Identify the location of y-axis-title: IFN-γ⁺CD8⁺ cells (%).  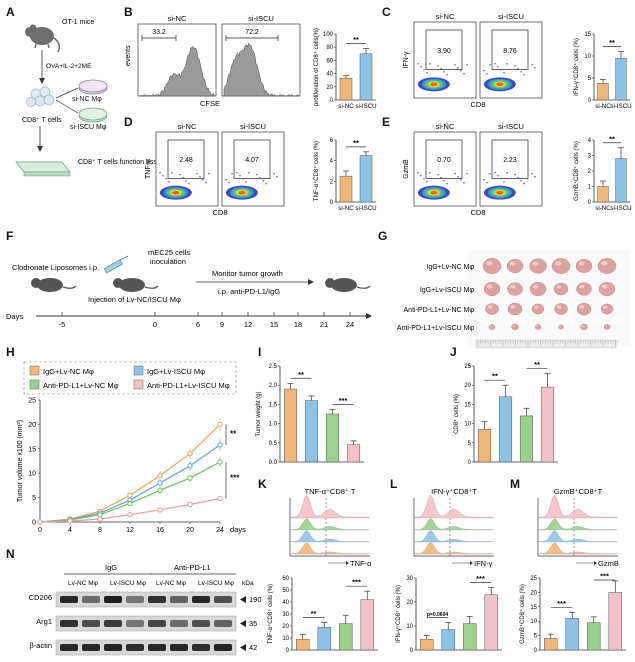
(398, 614).